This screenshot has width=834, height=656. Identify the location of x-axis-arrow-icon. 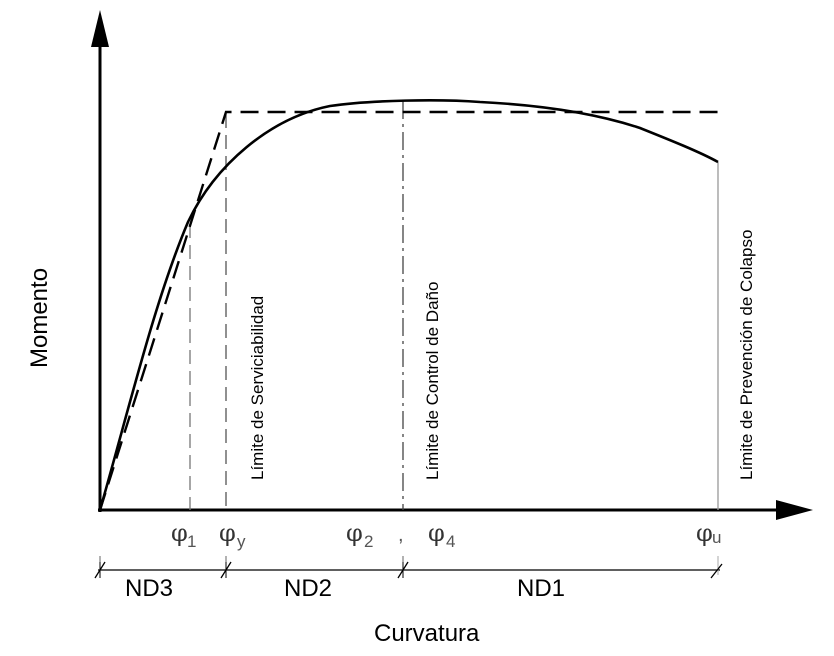
(794, 510).